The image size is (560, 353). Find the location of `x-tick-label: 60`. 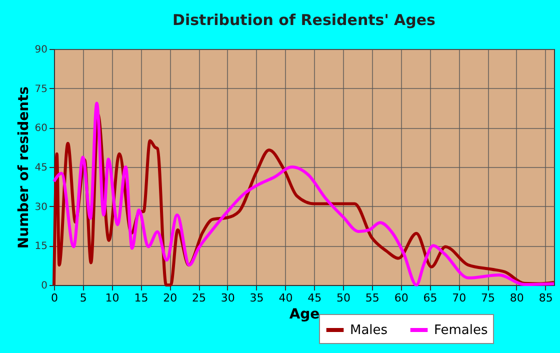

x-tick-label: 60 is located at coordinates (401, 298).